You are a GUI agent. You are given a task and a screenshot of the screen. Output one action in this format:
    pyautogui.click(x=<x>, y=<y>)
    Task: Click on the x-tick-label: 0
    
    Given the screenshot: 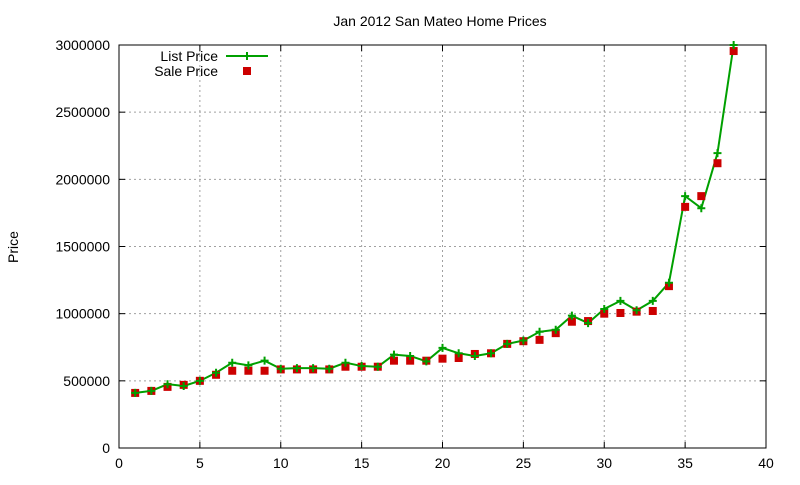 What is the action you would take?
    pyautogui.click(x=119, y=463)
    